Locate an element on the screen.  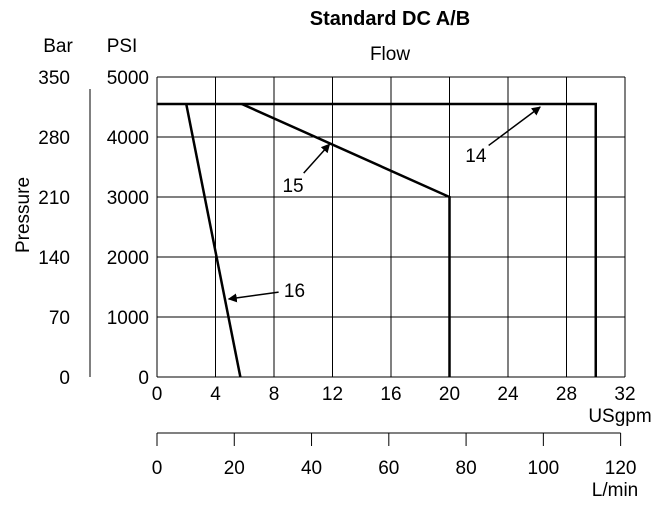
y-tick-label-bar: 350 is located at coordinates (54, 78).